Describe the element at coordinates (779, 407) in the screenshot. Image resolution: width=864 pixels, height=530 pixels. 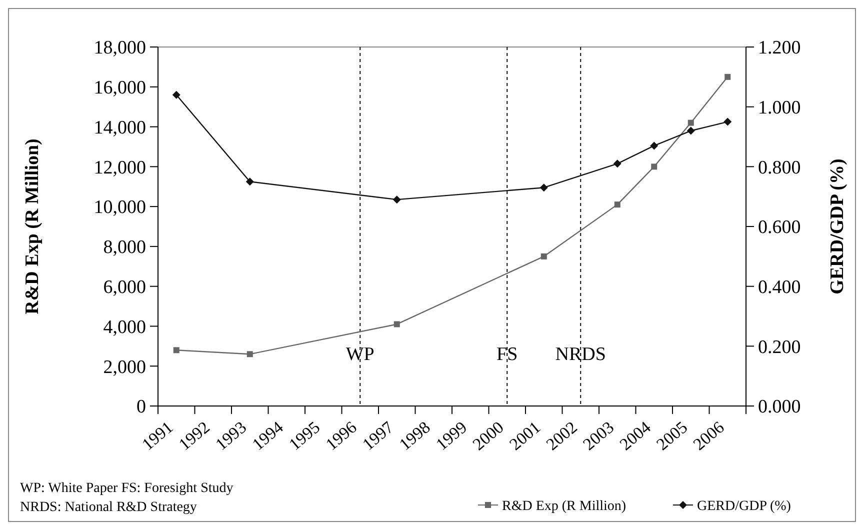
I see `y2-tick-label: 0.000` at that location.